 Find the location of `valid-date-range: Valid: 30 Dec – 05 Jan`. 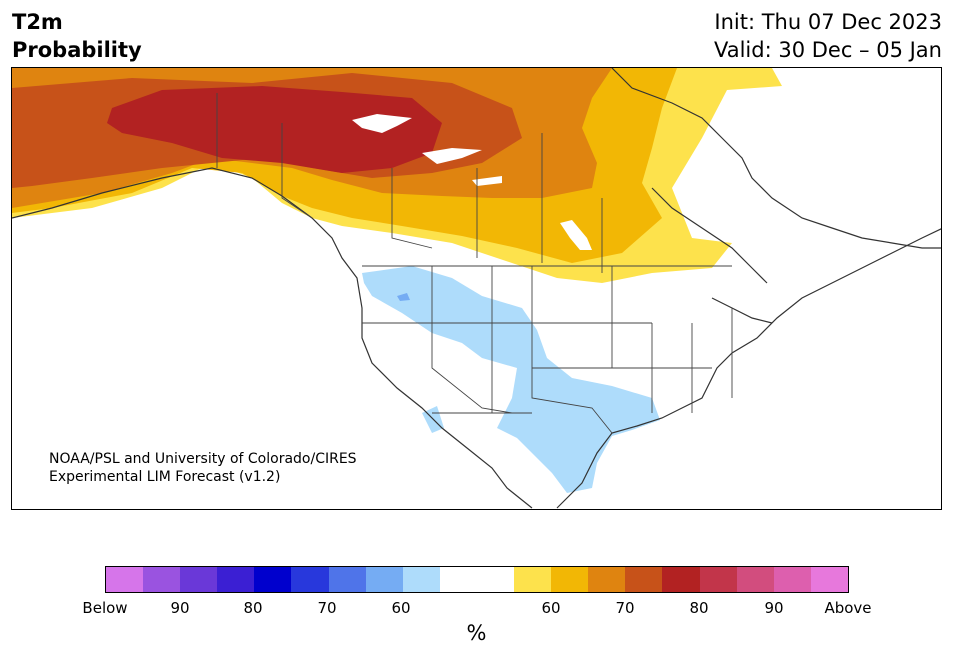

valid-date-range: Valid: 30 Dec – 05 Jan is located at coordinates (827, 50).